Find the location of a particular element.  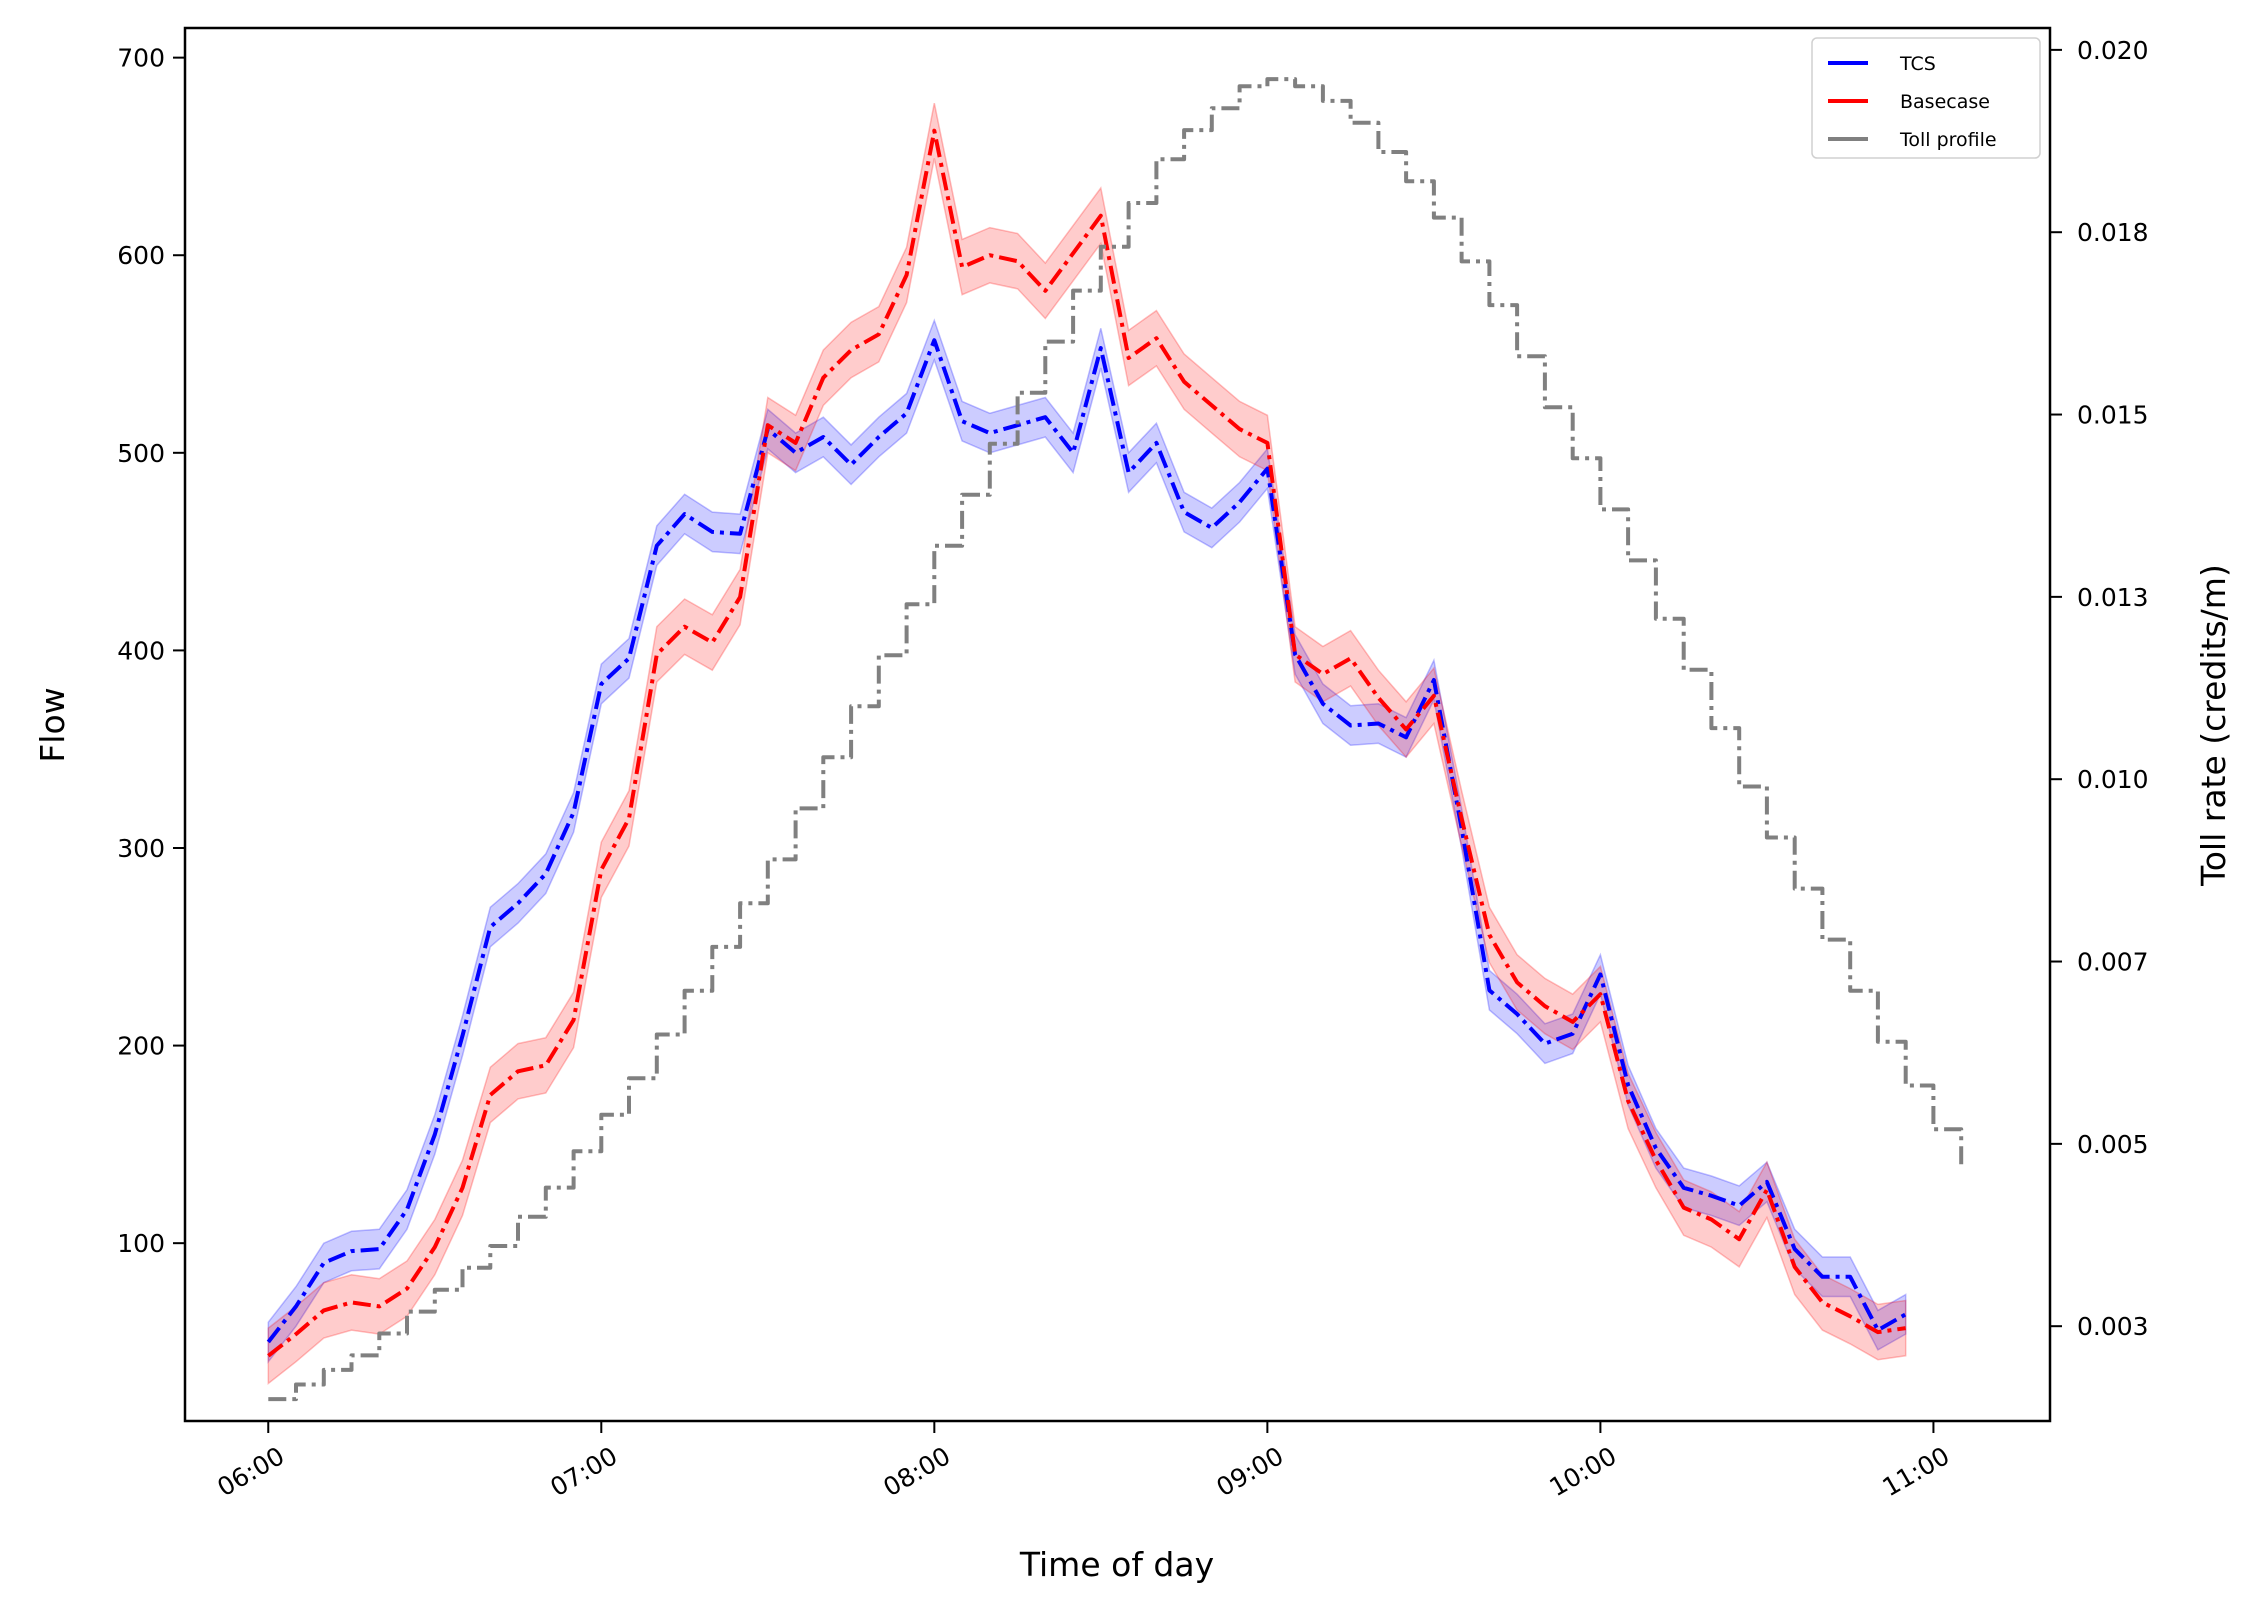

y2-axis-title: Toll rate (credits/m) is located at coordinates (2213, 725).